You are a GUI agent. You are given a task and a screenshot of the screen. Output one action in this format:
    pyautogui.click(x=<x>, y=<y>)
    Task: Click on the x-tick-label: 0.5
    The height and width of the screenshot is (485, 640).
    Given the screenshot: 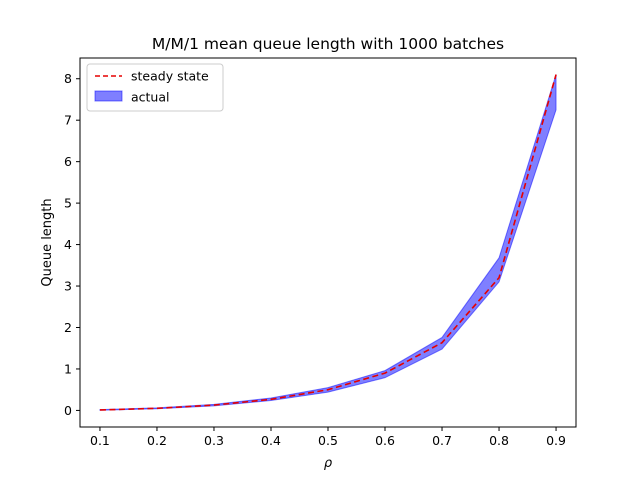 What is the action you would take?
    pyautogui.click(x=328, y=440)
    